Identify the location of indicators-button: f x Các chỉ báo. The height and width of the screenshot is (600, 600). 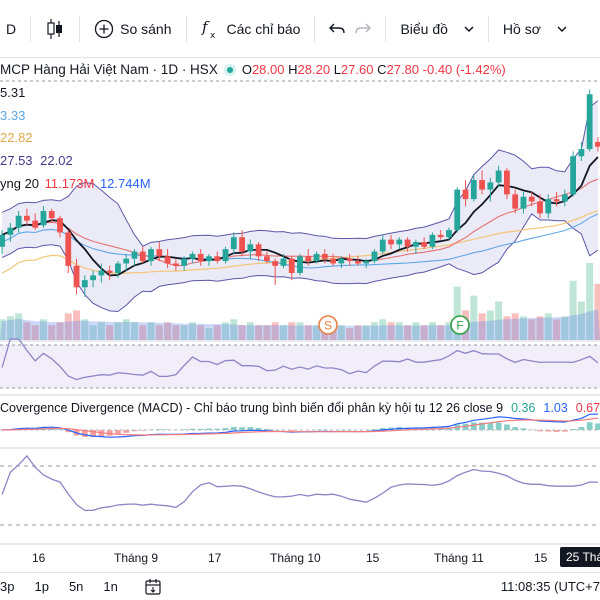
(251, 29).